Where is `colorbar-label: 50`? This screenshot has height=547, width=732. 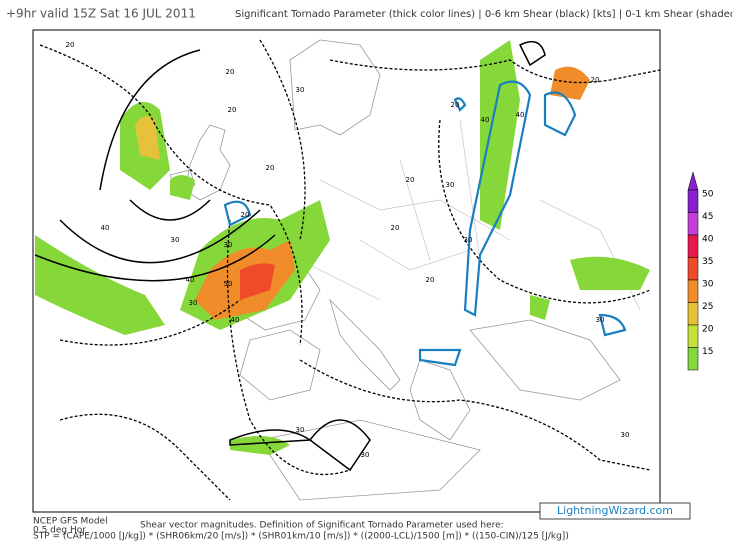 colorbar-label: 50 is located at coordinates (708, 195).